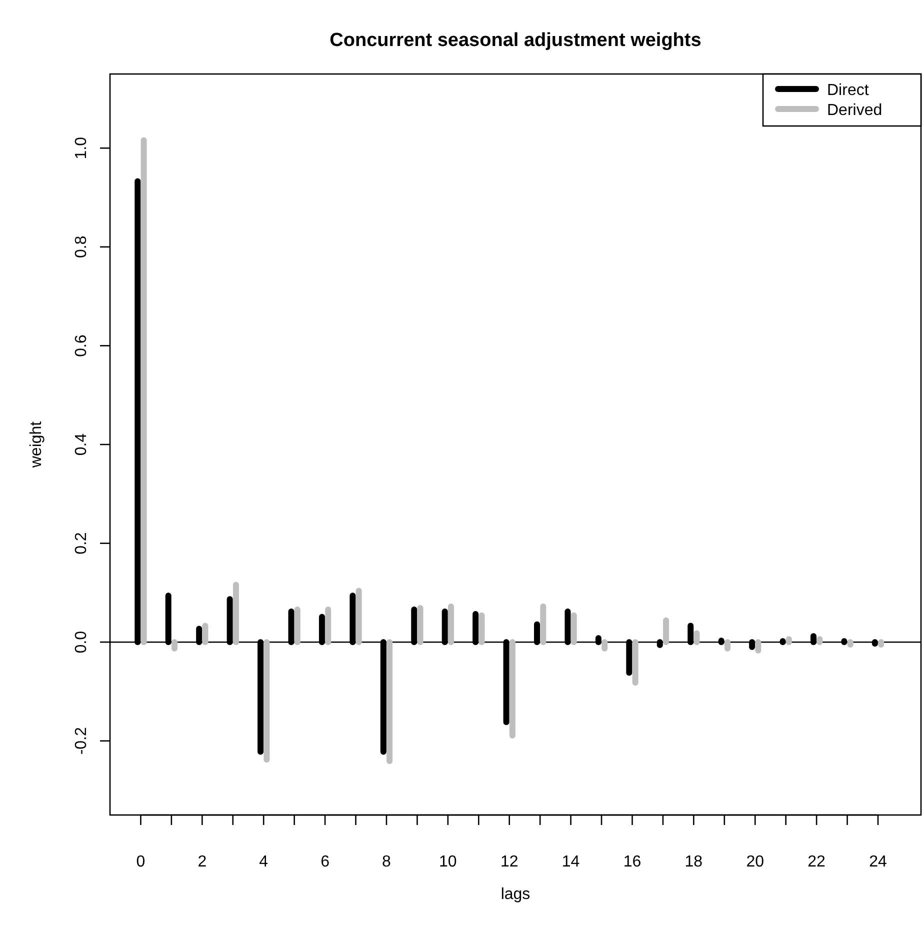  I want to click on legend-label: Derived, so click(854, 110).